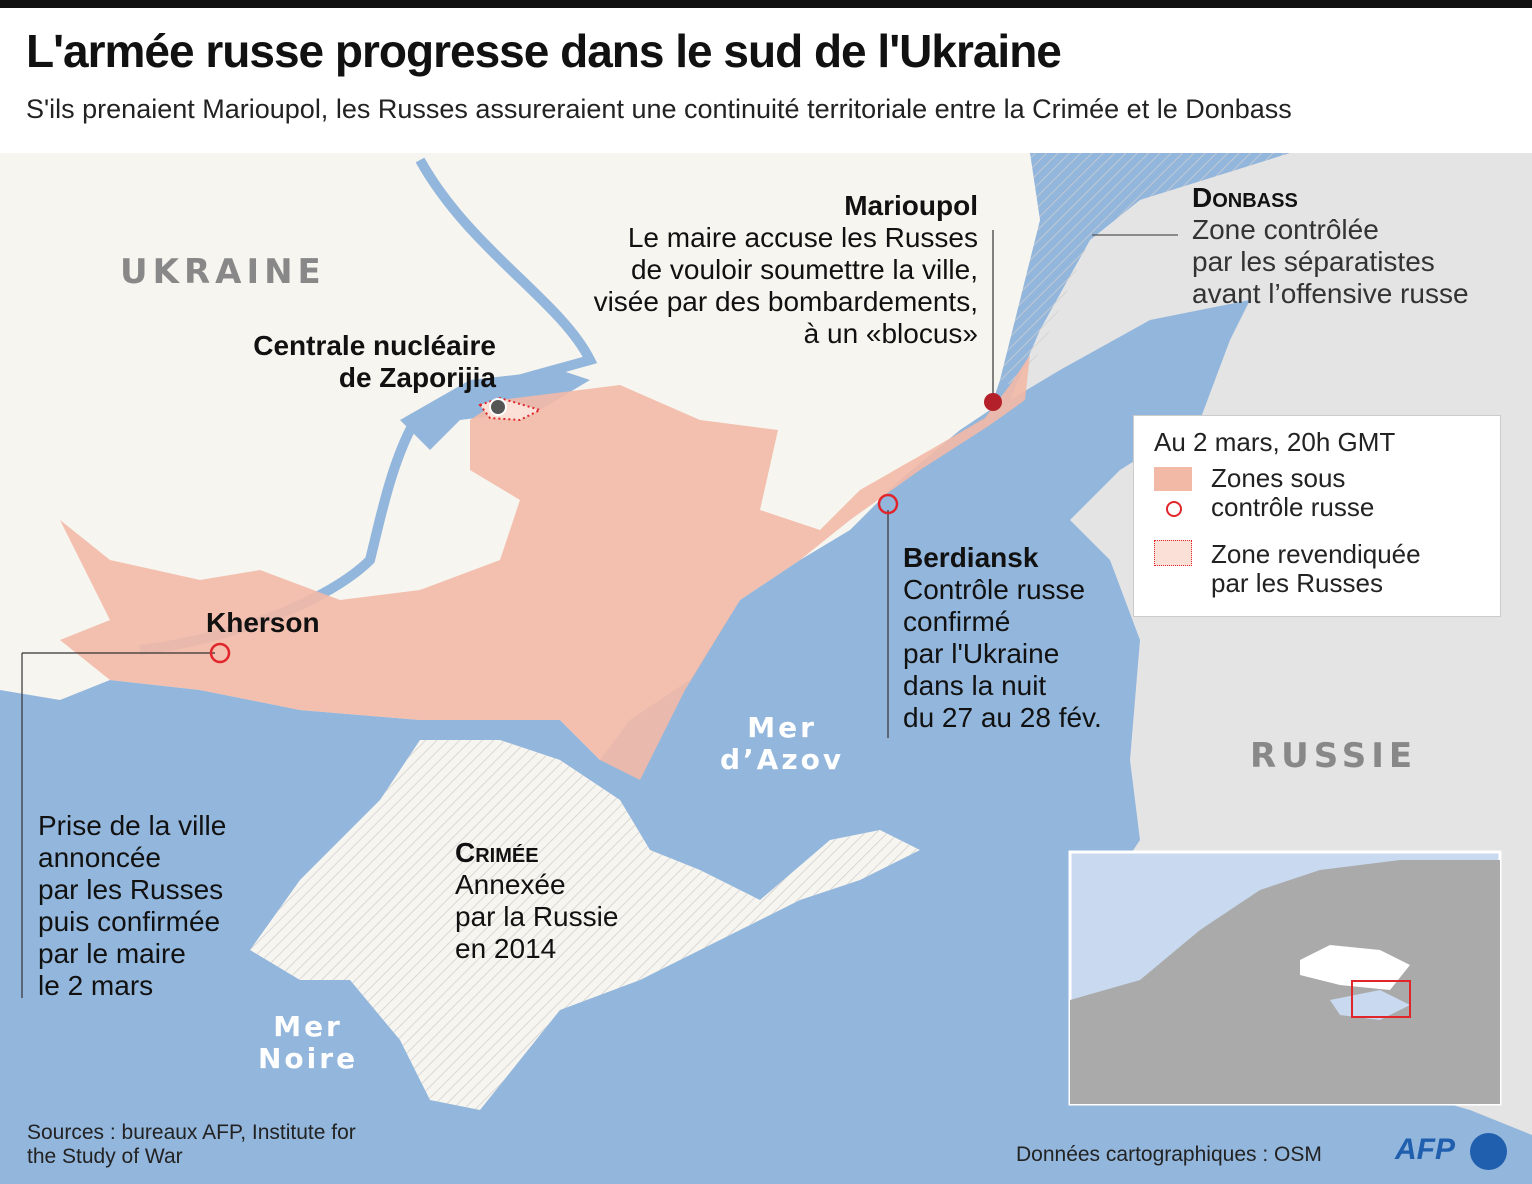 This screenshot has height=1184, width=1532. I want to click on label-crimee: Crimée, so click(497, 852).